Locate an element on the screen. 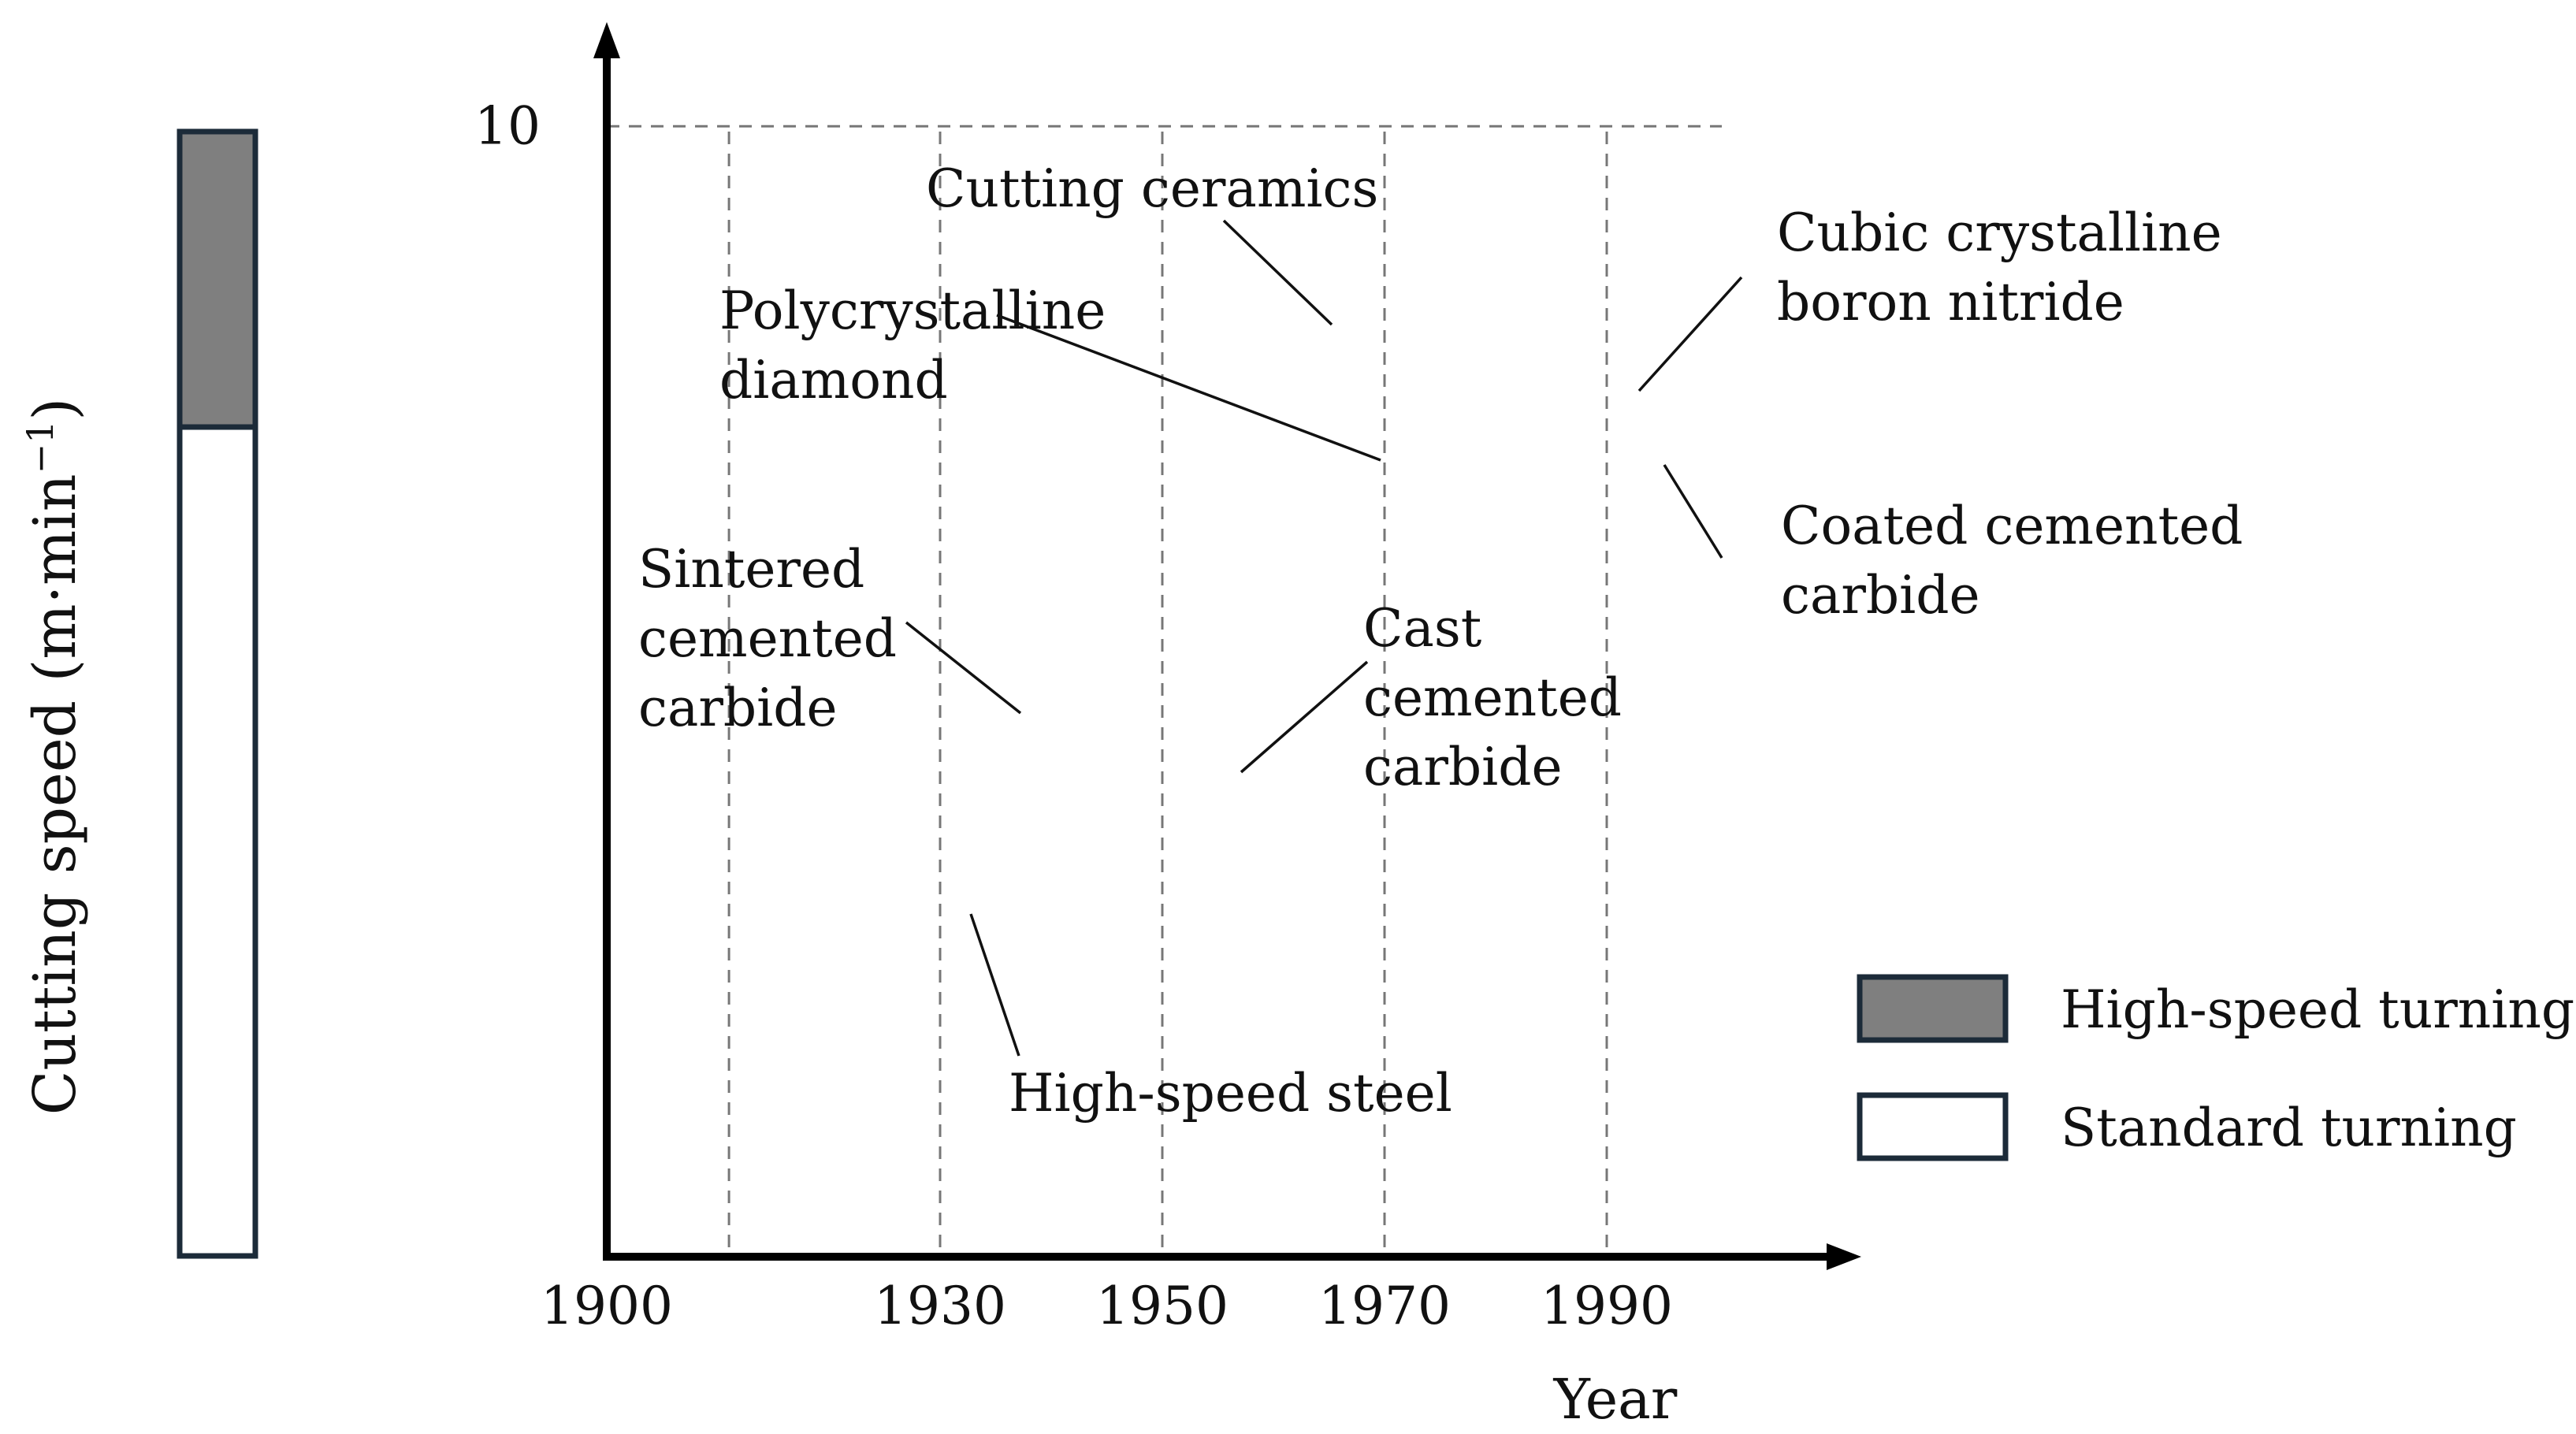  annotation-sintered-cemented-carbide: Sintered cemented carbide is located at coordinates (767, 639).